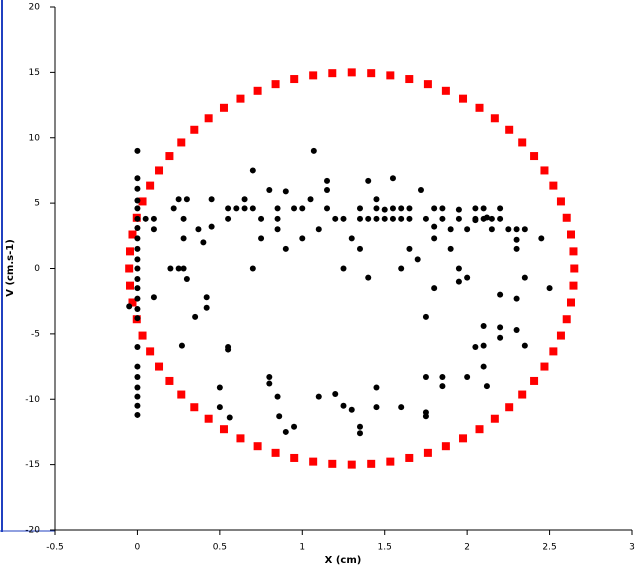 Image resolution: width=642 pixels, height=570 pixels. What do you see at coordinates (34, 73) in the screenshot?
I see `y-tick-label: 15` at bounding box center [34, 73].